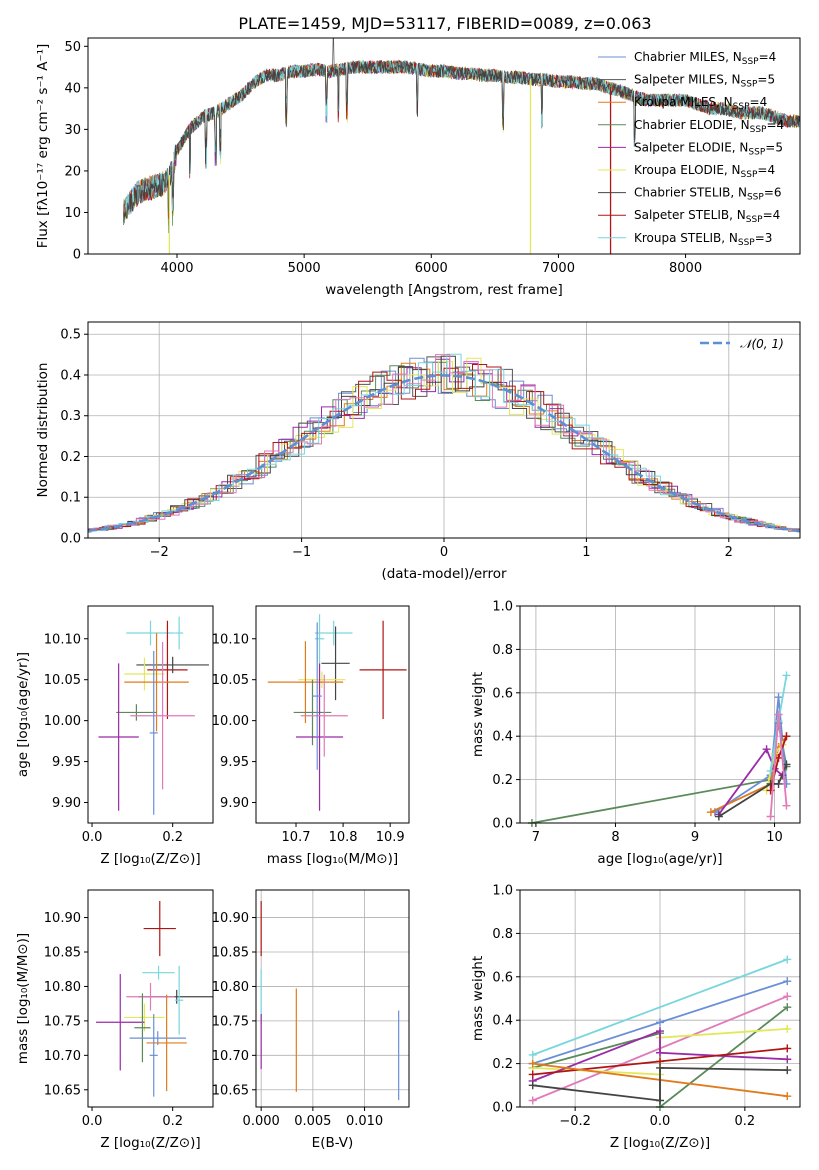 The width and height of the screenshot is (819, 1170). I want to click on x-tick-label: −1, so click(301, 552).